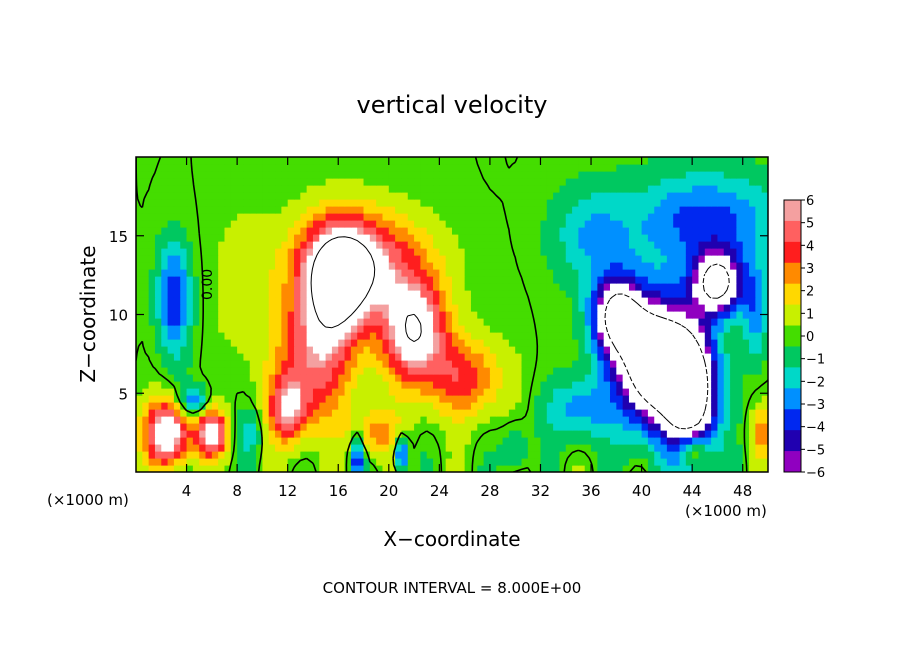 Image resolution: width=904 pixels, height=654 pixels. I want to click on chart-title: vertical velocity, so click(452, 105).